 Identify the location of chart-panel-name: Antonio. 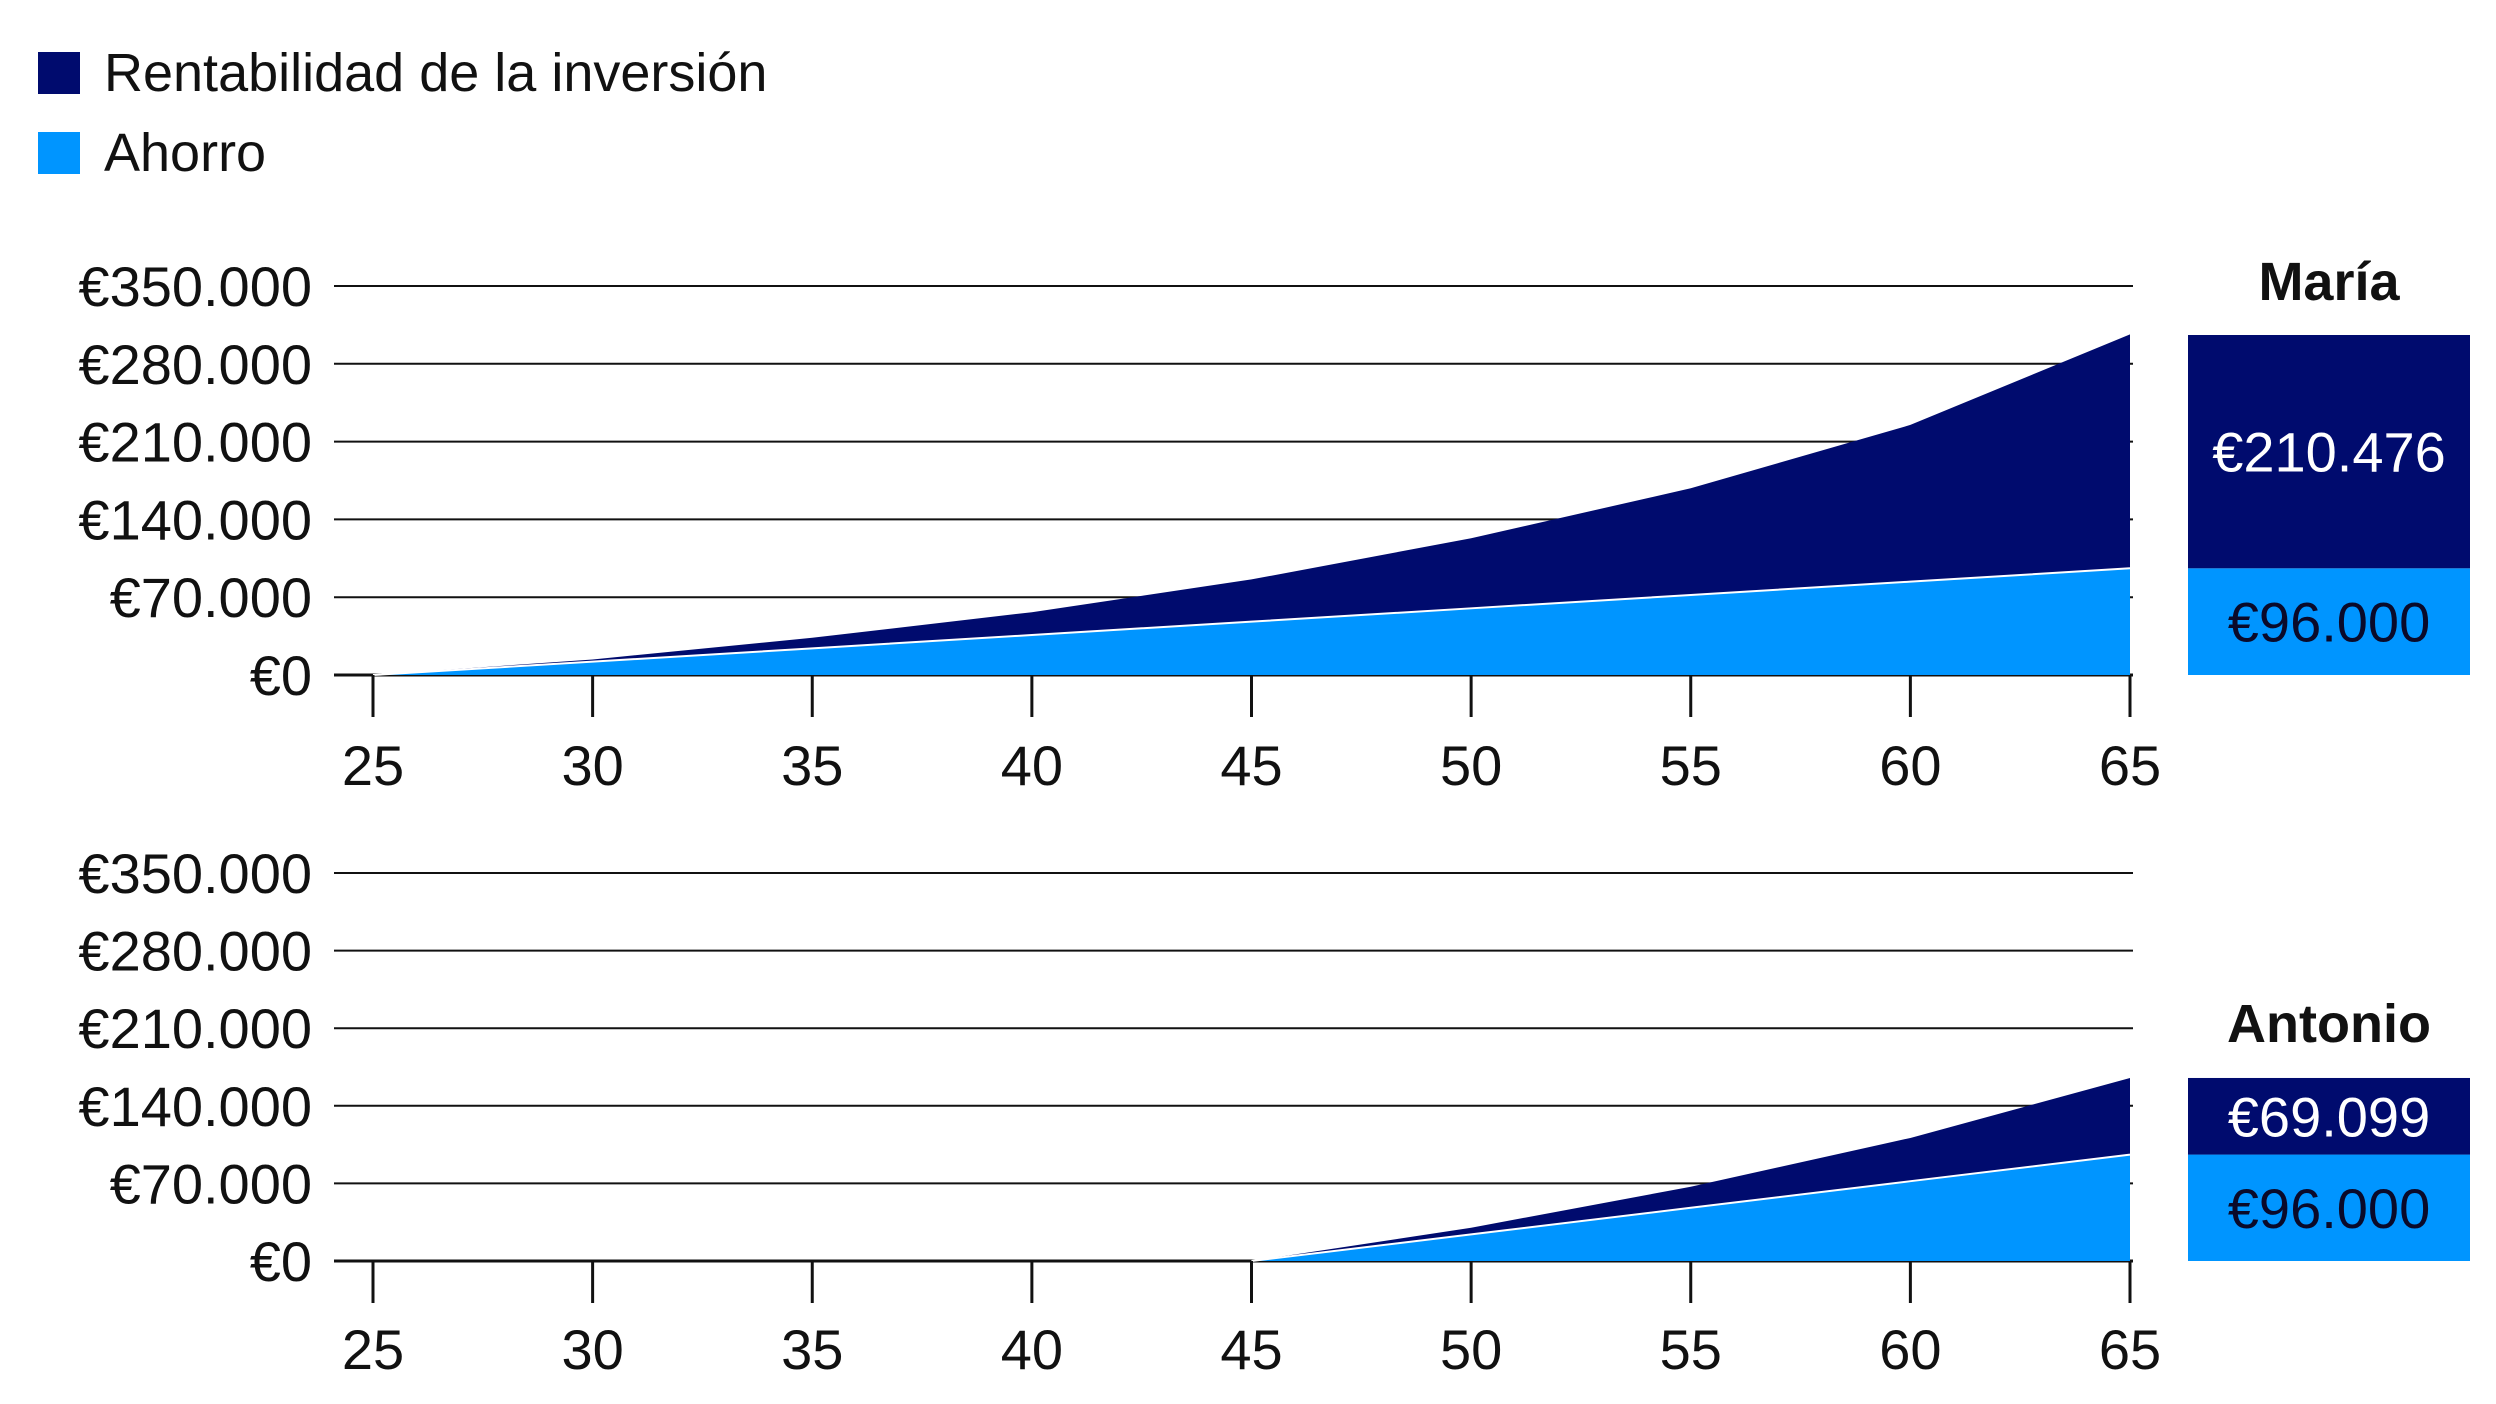
(2329, 1024).